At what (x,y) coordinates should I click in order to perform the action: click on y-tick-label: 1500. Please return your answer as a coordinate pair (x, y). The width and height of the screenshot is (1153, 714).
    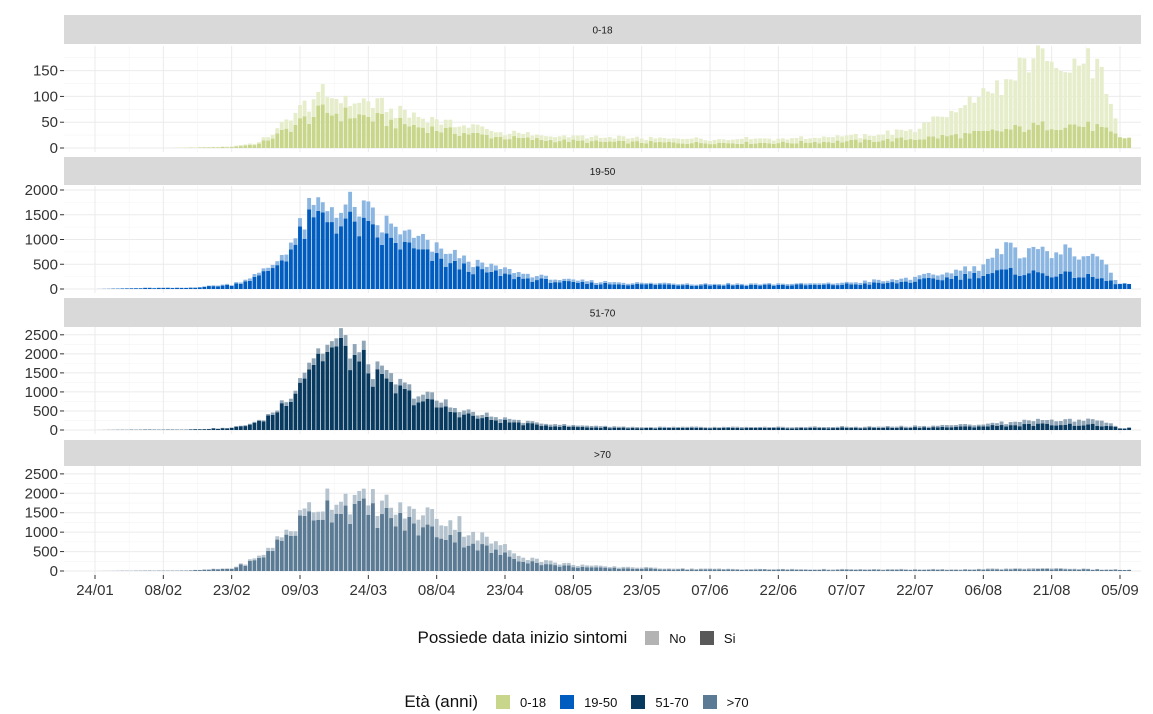
    Looking at the image, I should click on (41, 373).